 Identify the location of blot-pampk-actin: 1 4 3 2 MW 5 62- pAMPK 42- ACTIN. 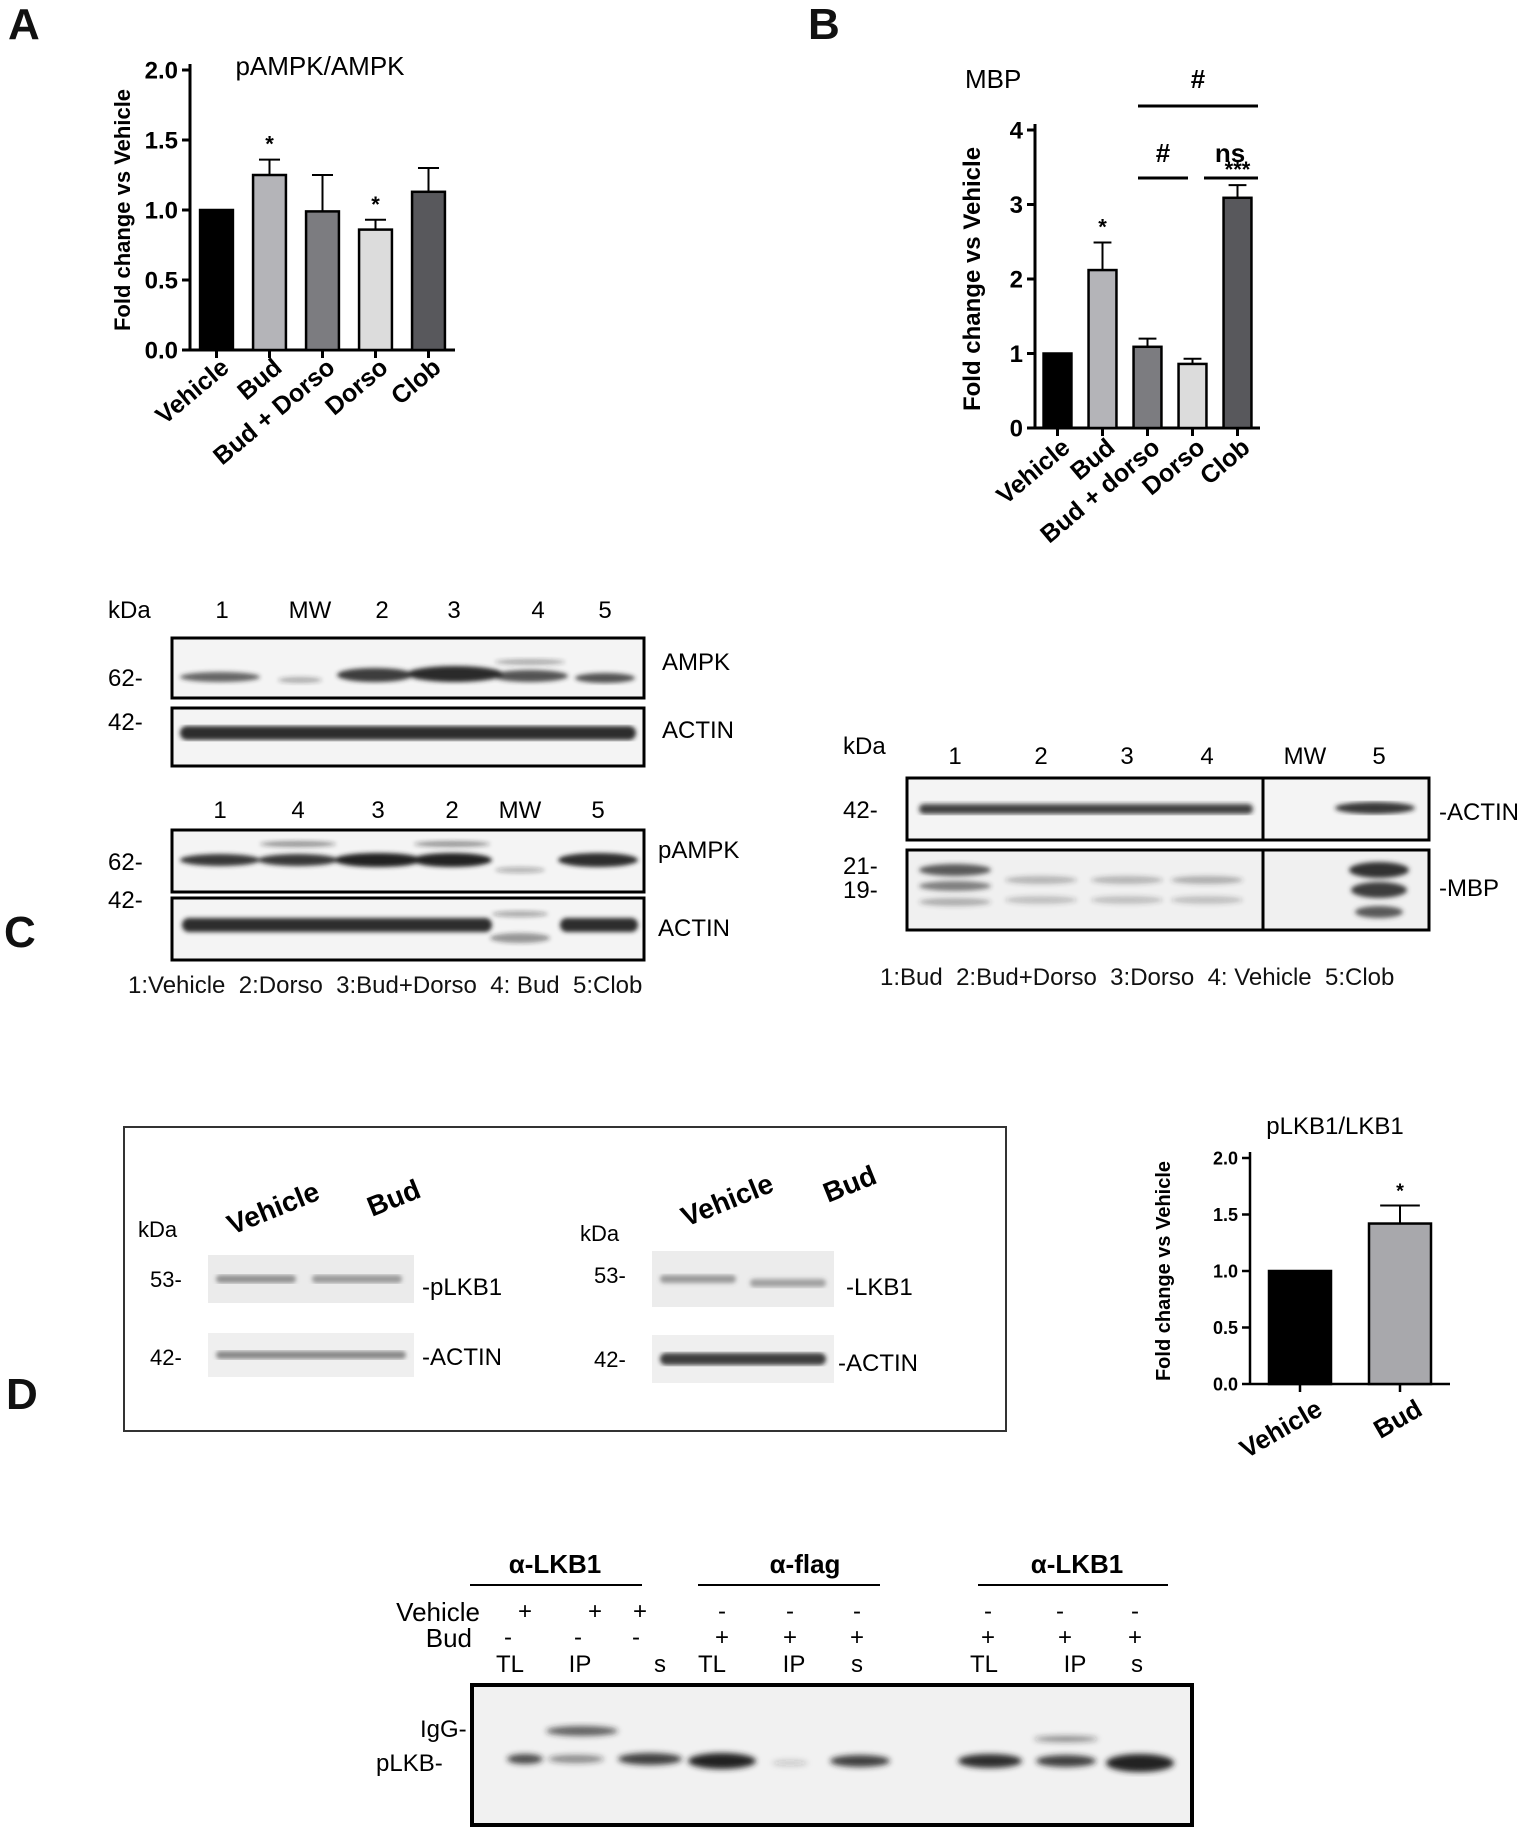
(423, 879).